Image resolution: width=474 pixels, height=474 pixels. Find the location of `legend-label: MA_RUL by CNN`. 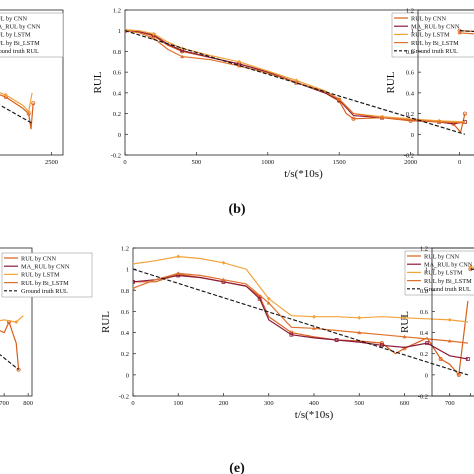

legend-label: MA_RUL by CNN is located at coordinates (435, 27).